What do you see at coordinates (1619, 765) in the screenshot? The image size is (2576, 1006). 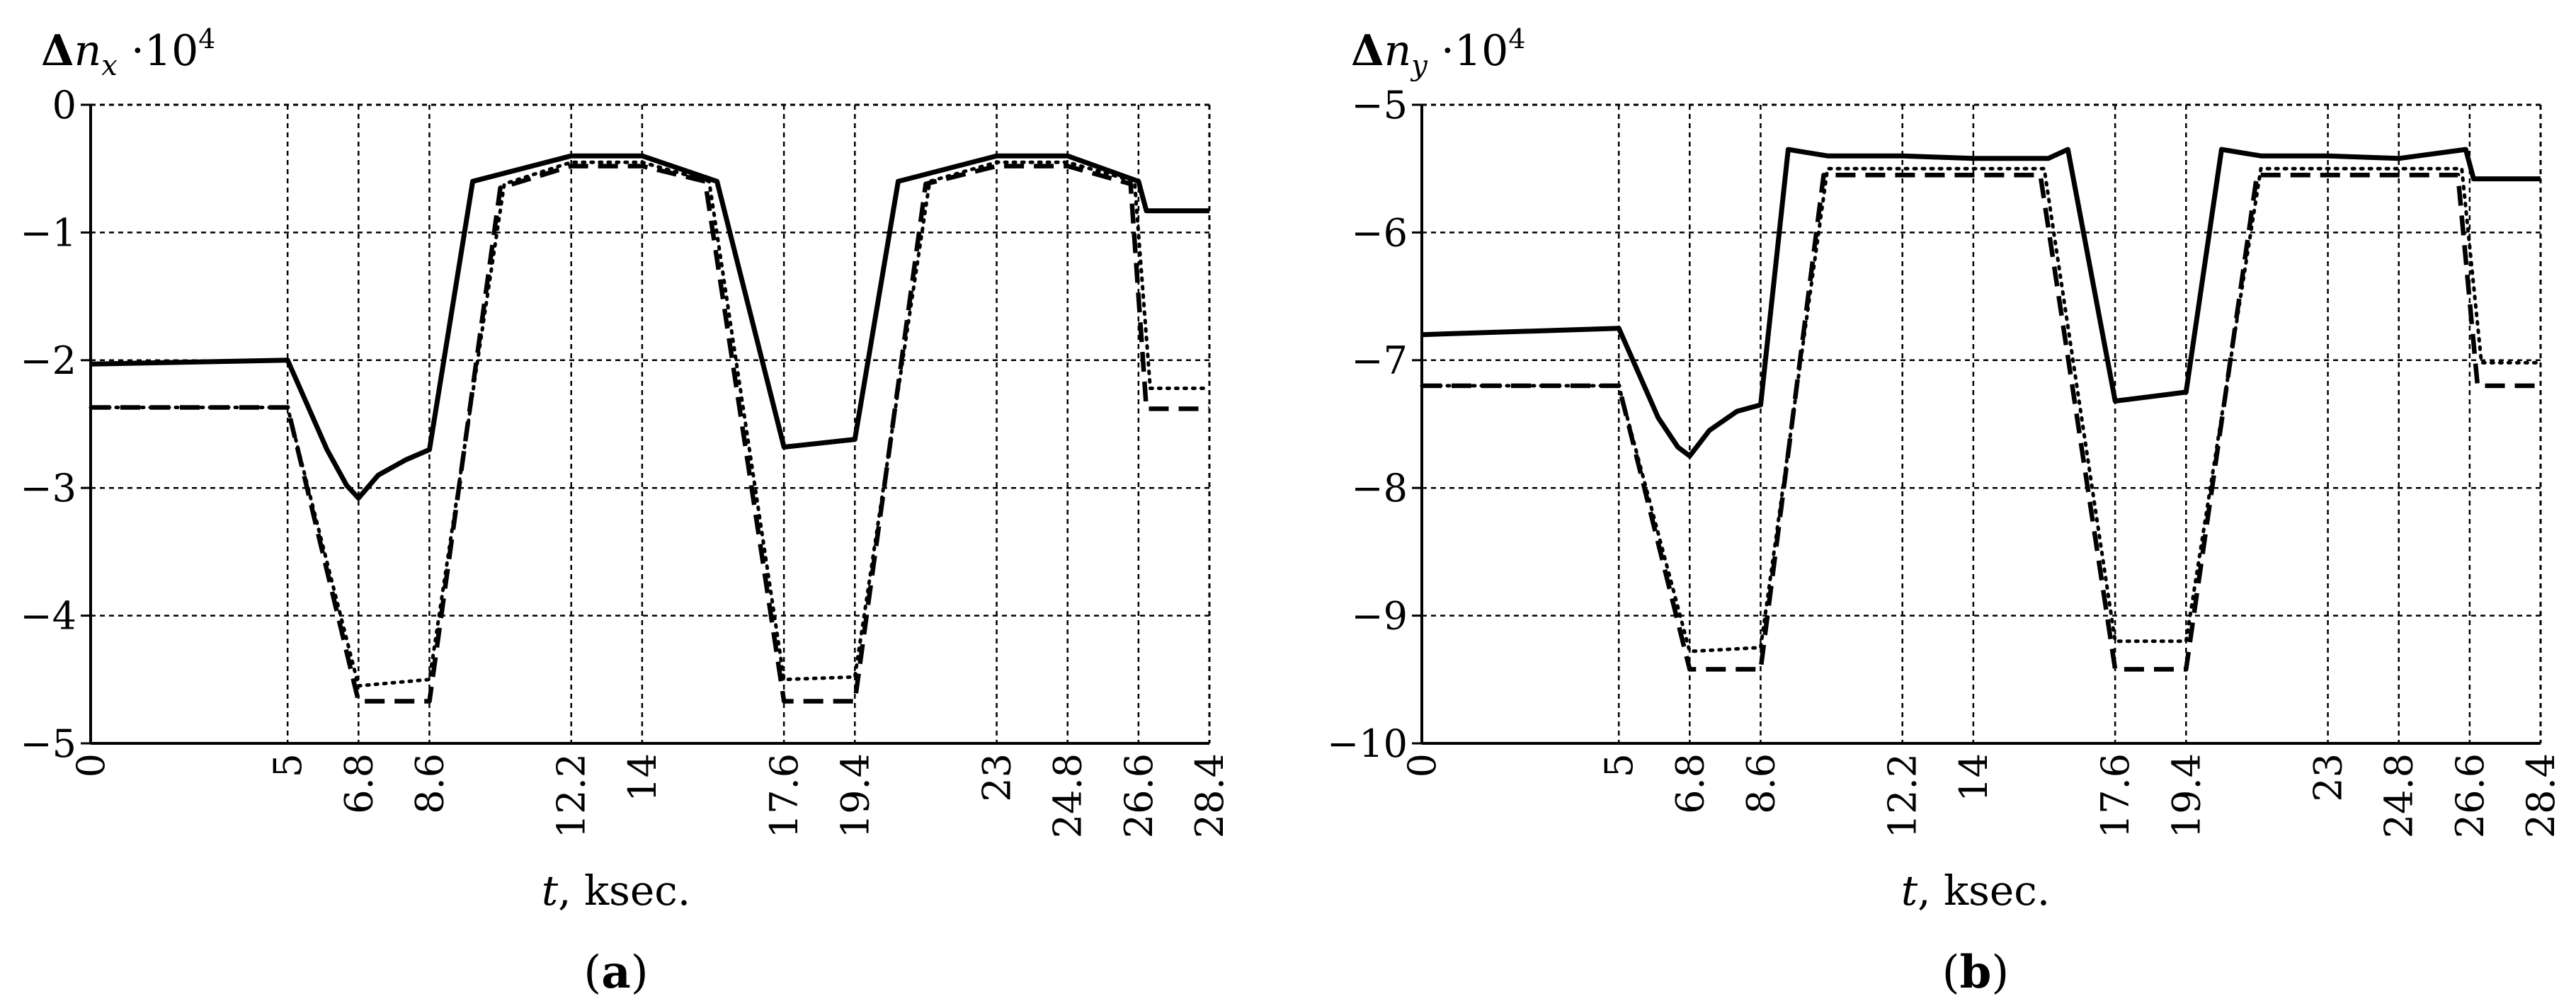 I see `x-tick-label-b: 5` at bounding box center [1619, 765].